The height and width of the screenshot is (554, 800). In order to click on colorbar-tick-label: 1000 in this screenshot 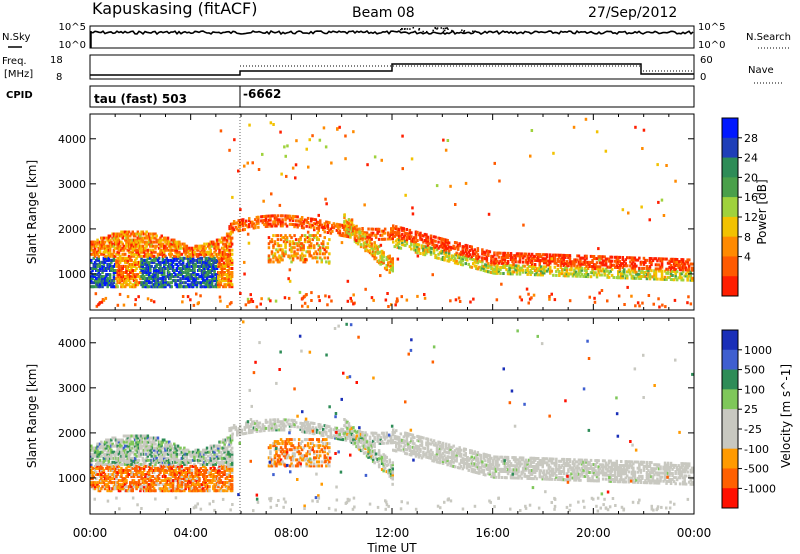, I will do `click(758, 350)`.